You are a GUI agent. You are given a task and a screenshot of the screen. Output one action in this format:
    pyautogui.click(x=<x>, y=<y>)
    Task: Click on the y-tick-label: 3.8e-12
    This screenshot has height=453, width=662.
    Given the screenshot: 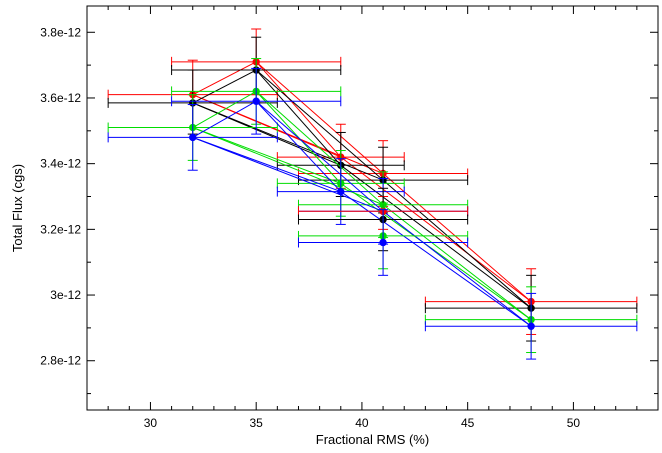 What is the action you would take?
    pyautogui.click(x=60, y=32)
    